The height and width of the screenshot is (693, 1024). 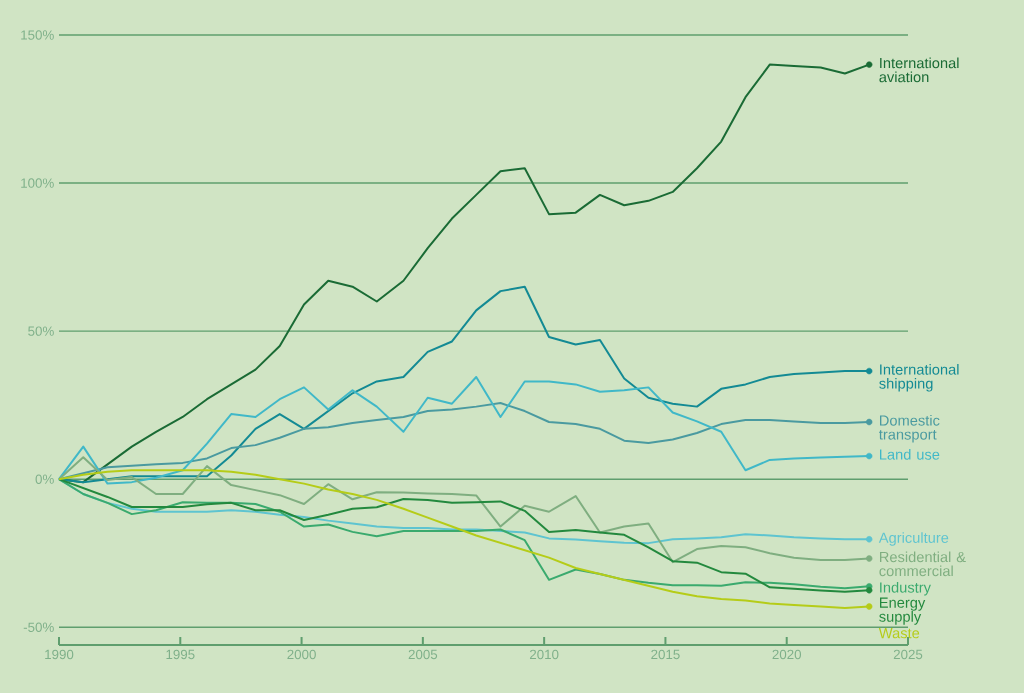 I want to click on x-tick-label: 1995, so click(x=180, y=654).